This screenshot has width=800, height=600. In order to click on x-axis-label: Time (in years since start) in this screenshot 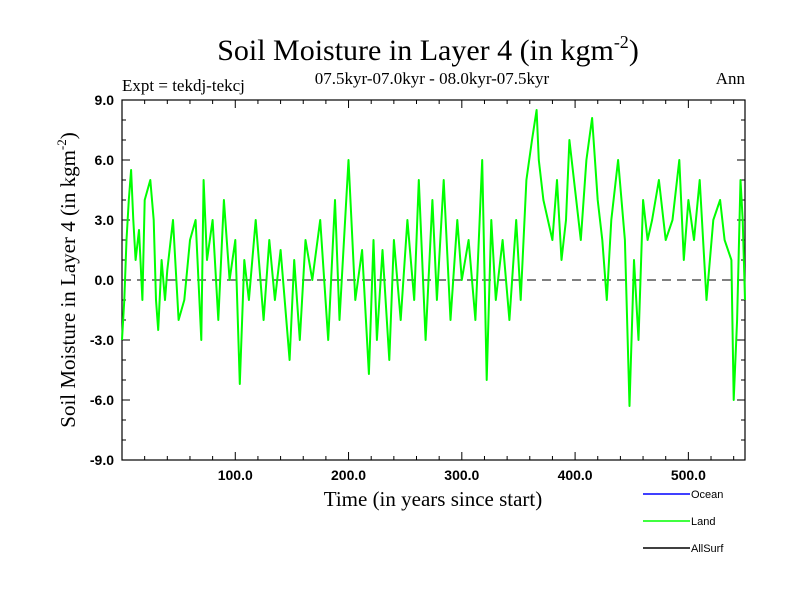, I will do `click(433, 499)`.